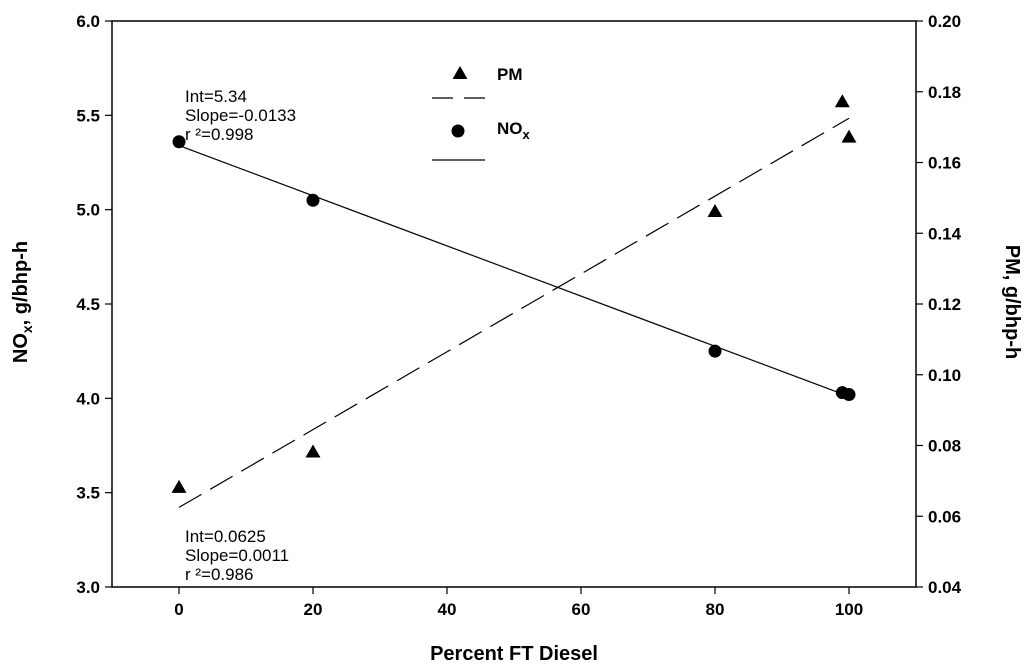 The width and height of the screenshot is (1030, 671). Describe the element at coordinates (944, 446) in the screenshot. I see `y-right-tick-label: 0.08` at that location.